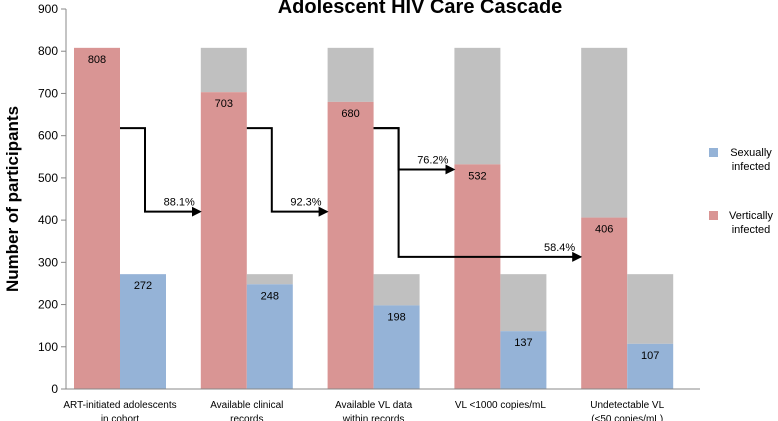 This screenshot has width=778, height=421. Describe the element at coordinates (627, 417) in the screenshot. I see `x-tick-label: (<50 copies/mL)` at that location.